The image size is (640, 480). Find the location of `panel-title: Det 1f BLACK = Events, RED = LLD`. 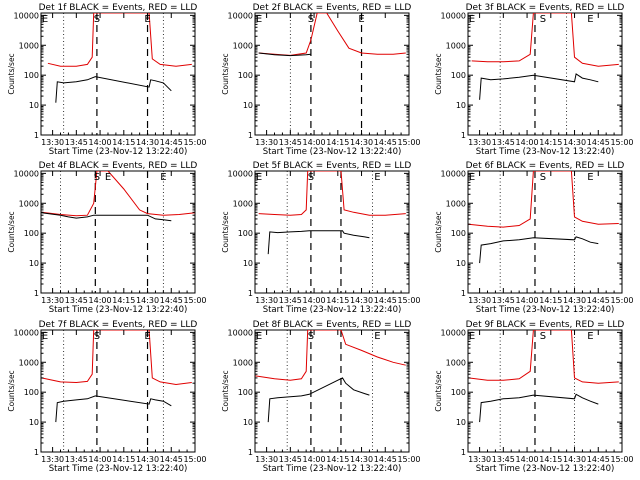

panel-title: Det 1f BLACK = Events, RED = LLD is located at coordinates (118, 8).